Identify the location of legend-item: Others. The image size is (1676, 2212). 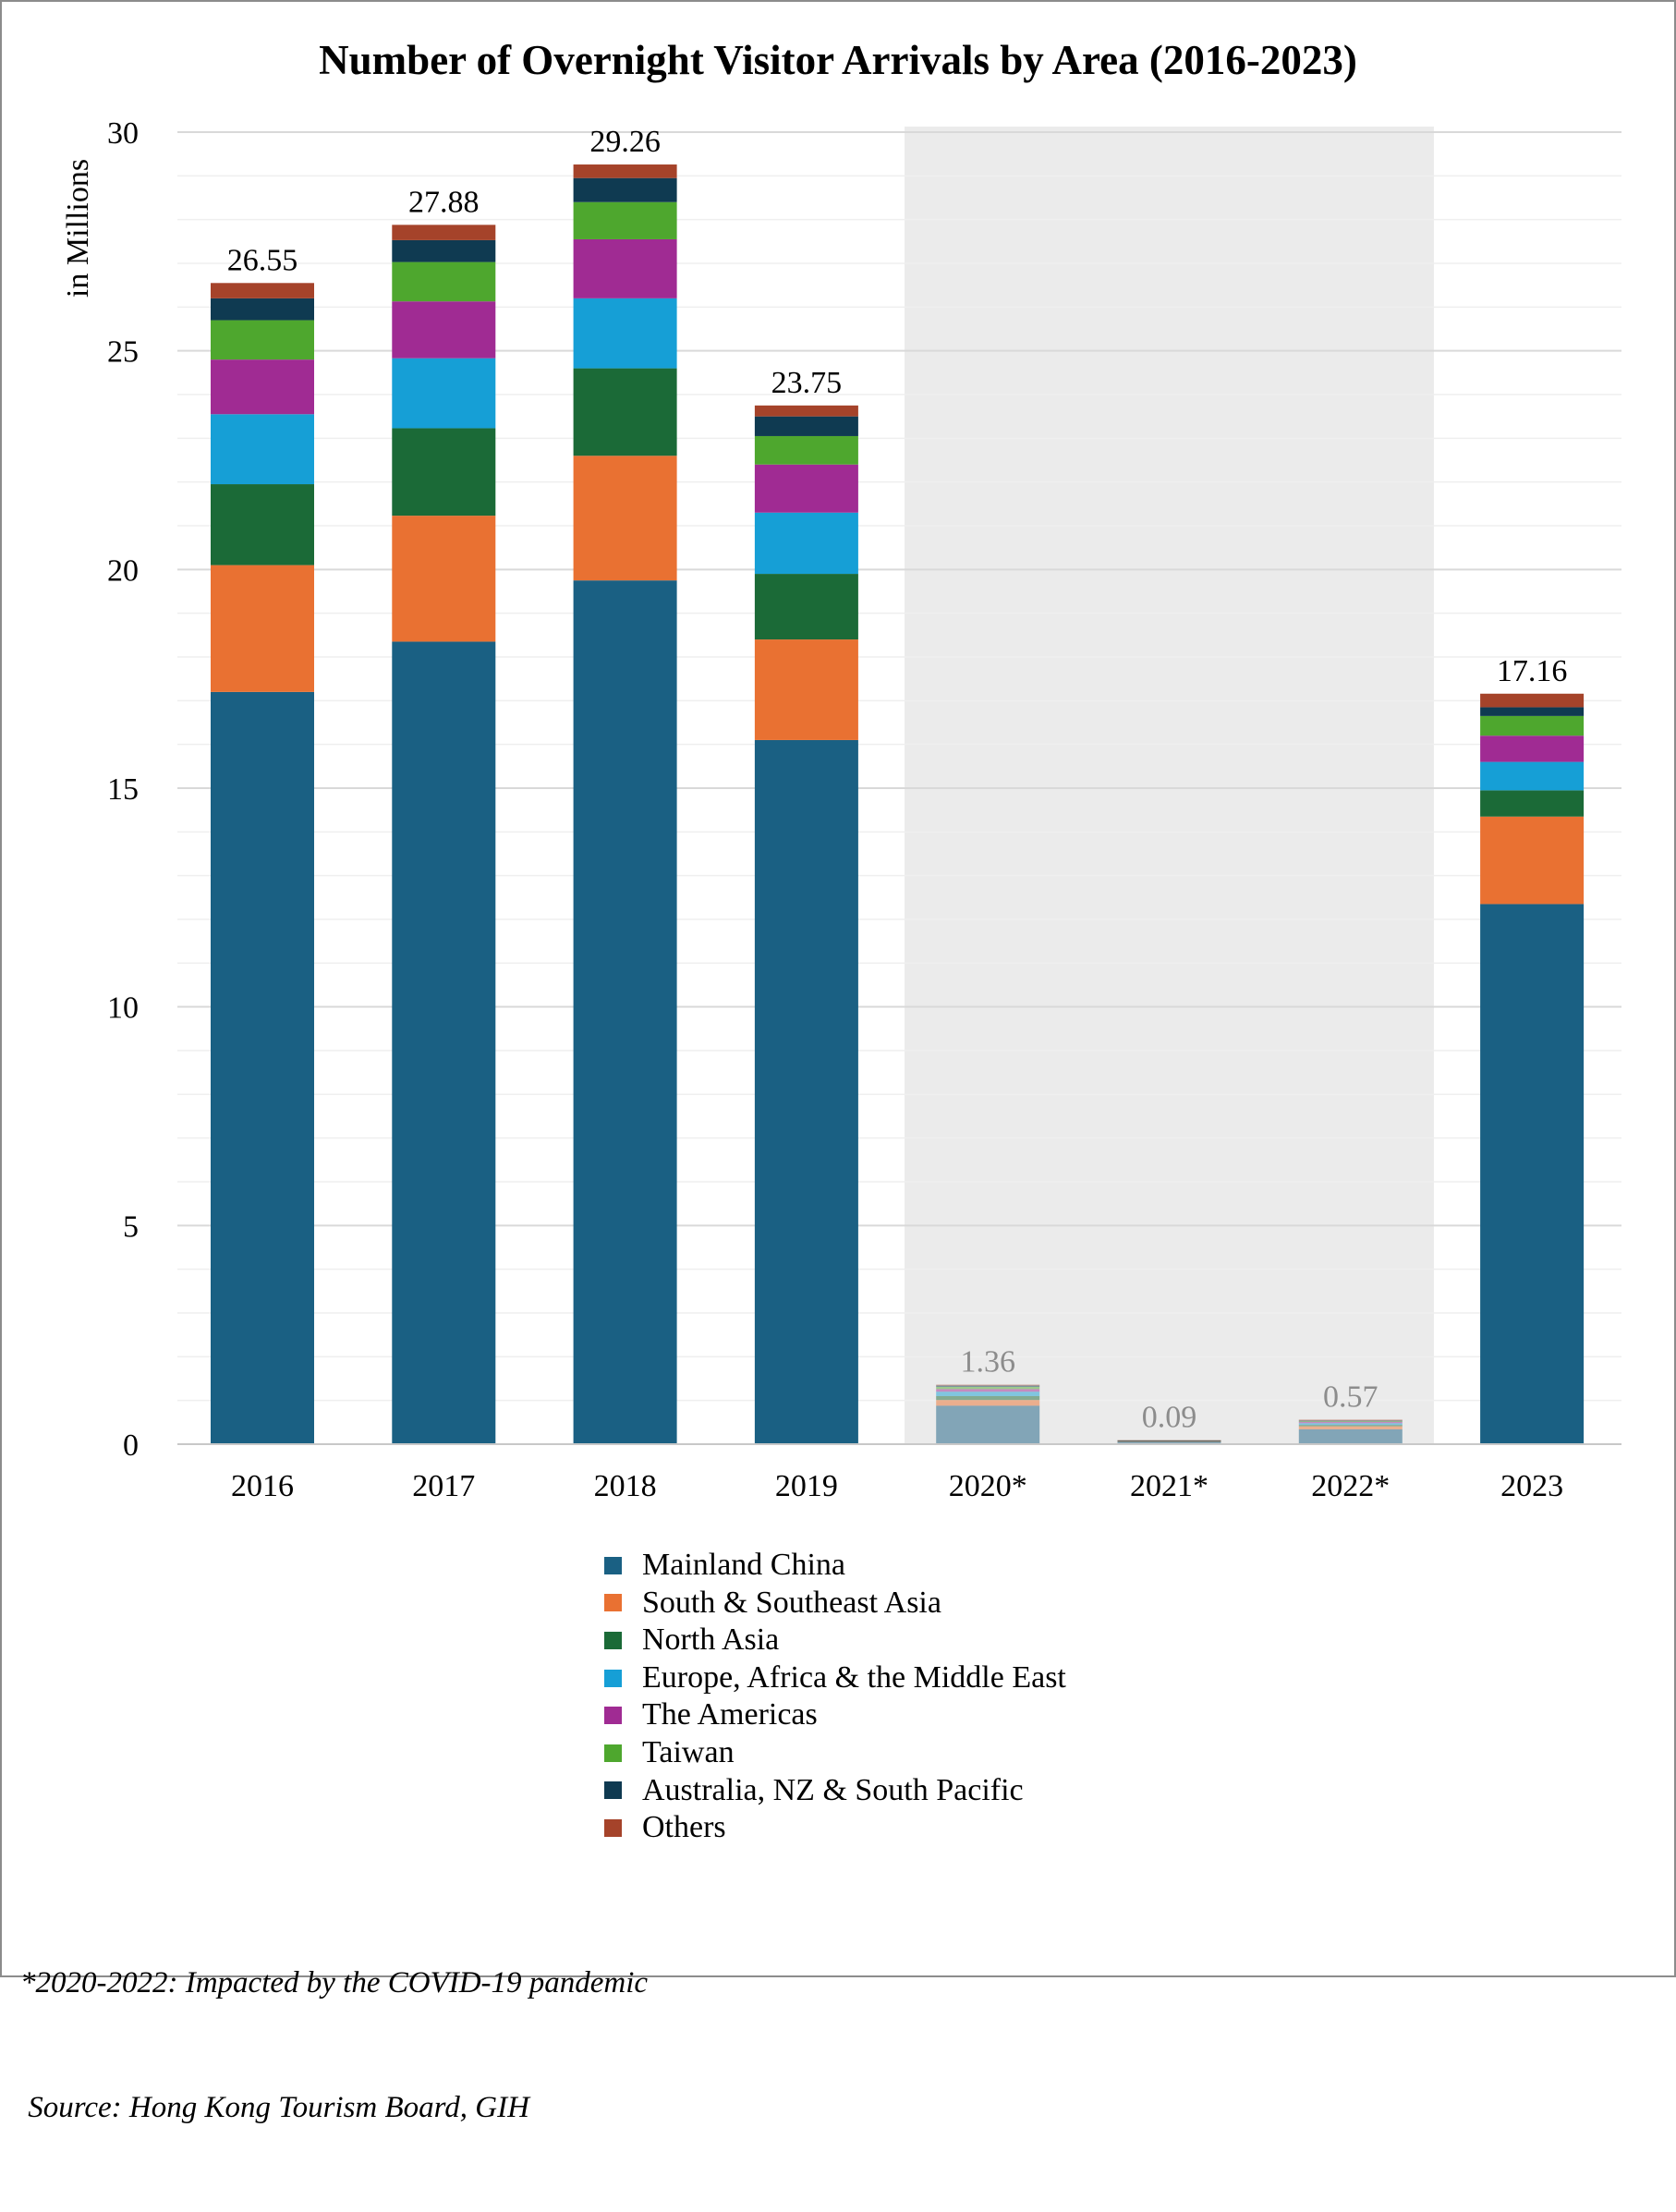
(835, 1828).